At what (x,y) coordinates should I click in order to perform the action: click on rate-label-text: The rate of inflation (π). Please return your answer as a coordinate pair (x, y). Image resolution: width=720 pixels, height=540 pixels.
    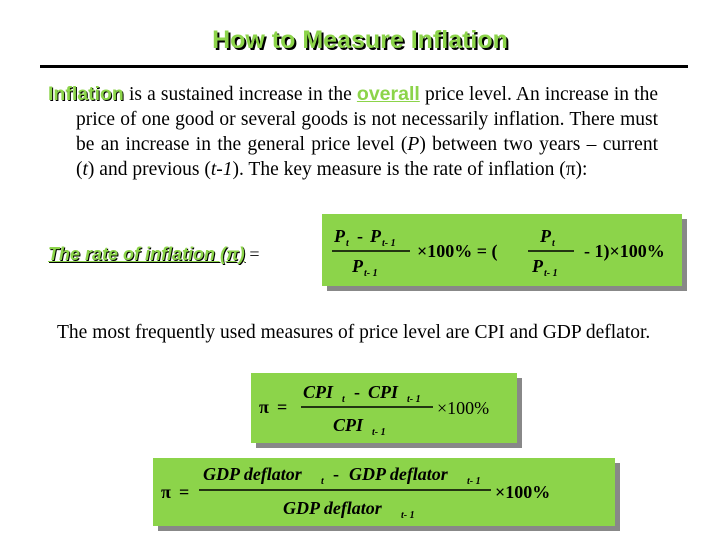
    Looking at the image, I should click on (146, 254).